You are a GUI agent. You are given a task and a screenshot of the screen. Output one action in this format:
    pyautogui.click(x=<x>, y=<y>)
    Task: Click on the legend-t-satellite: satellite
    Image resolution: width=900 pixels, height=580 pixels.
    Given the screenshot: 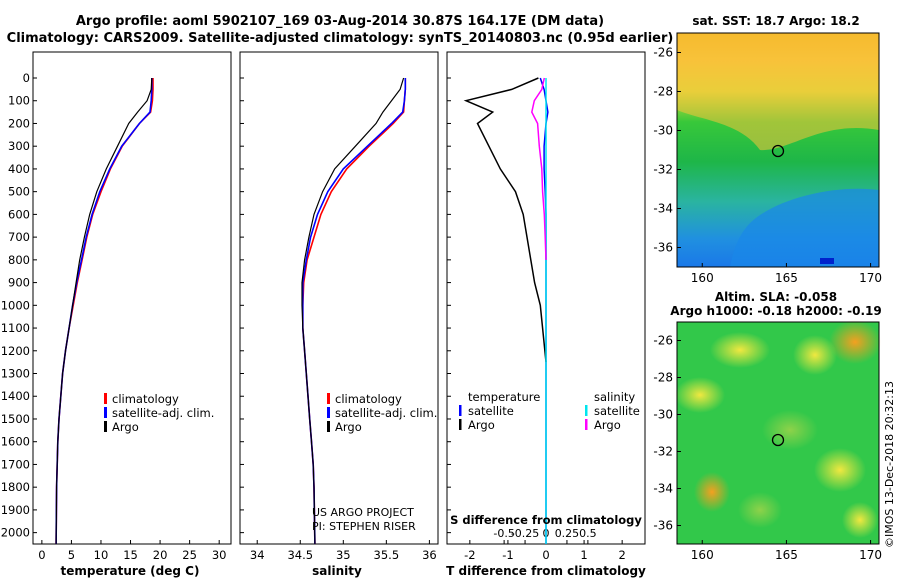 What is the action you would take?
    pyautogui.click(x=491, y=411)
    